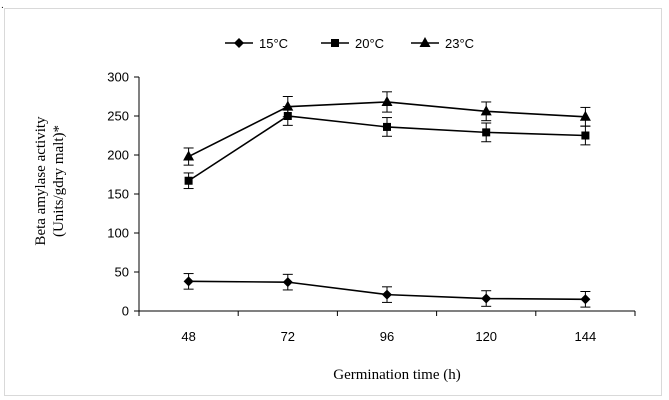  I want to click on legend: 15°C 20°C 23°C, so click(349, 43).